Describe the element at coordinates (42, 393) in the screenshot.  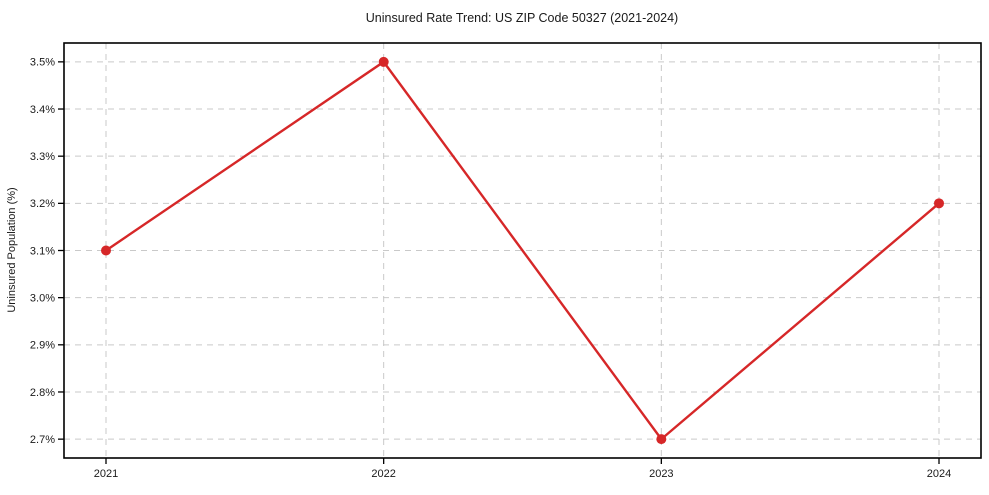
I see `y-tick-label: 2.8%` at that location.